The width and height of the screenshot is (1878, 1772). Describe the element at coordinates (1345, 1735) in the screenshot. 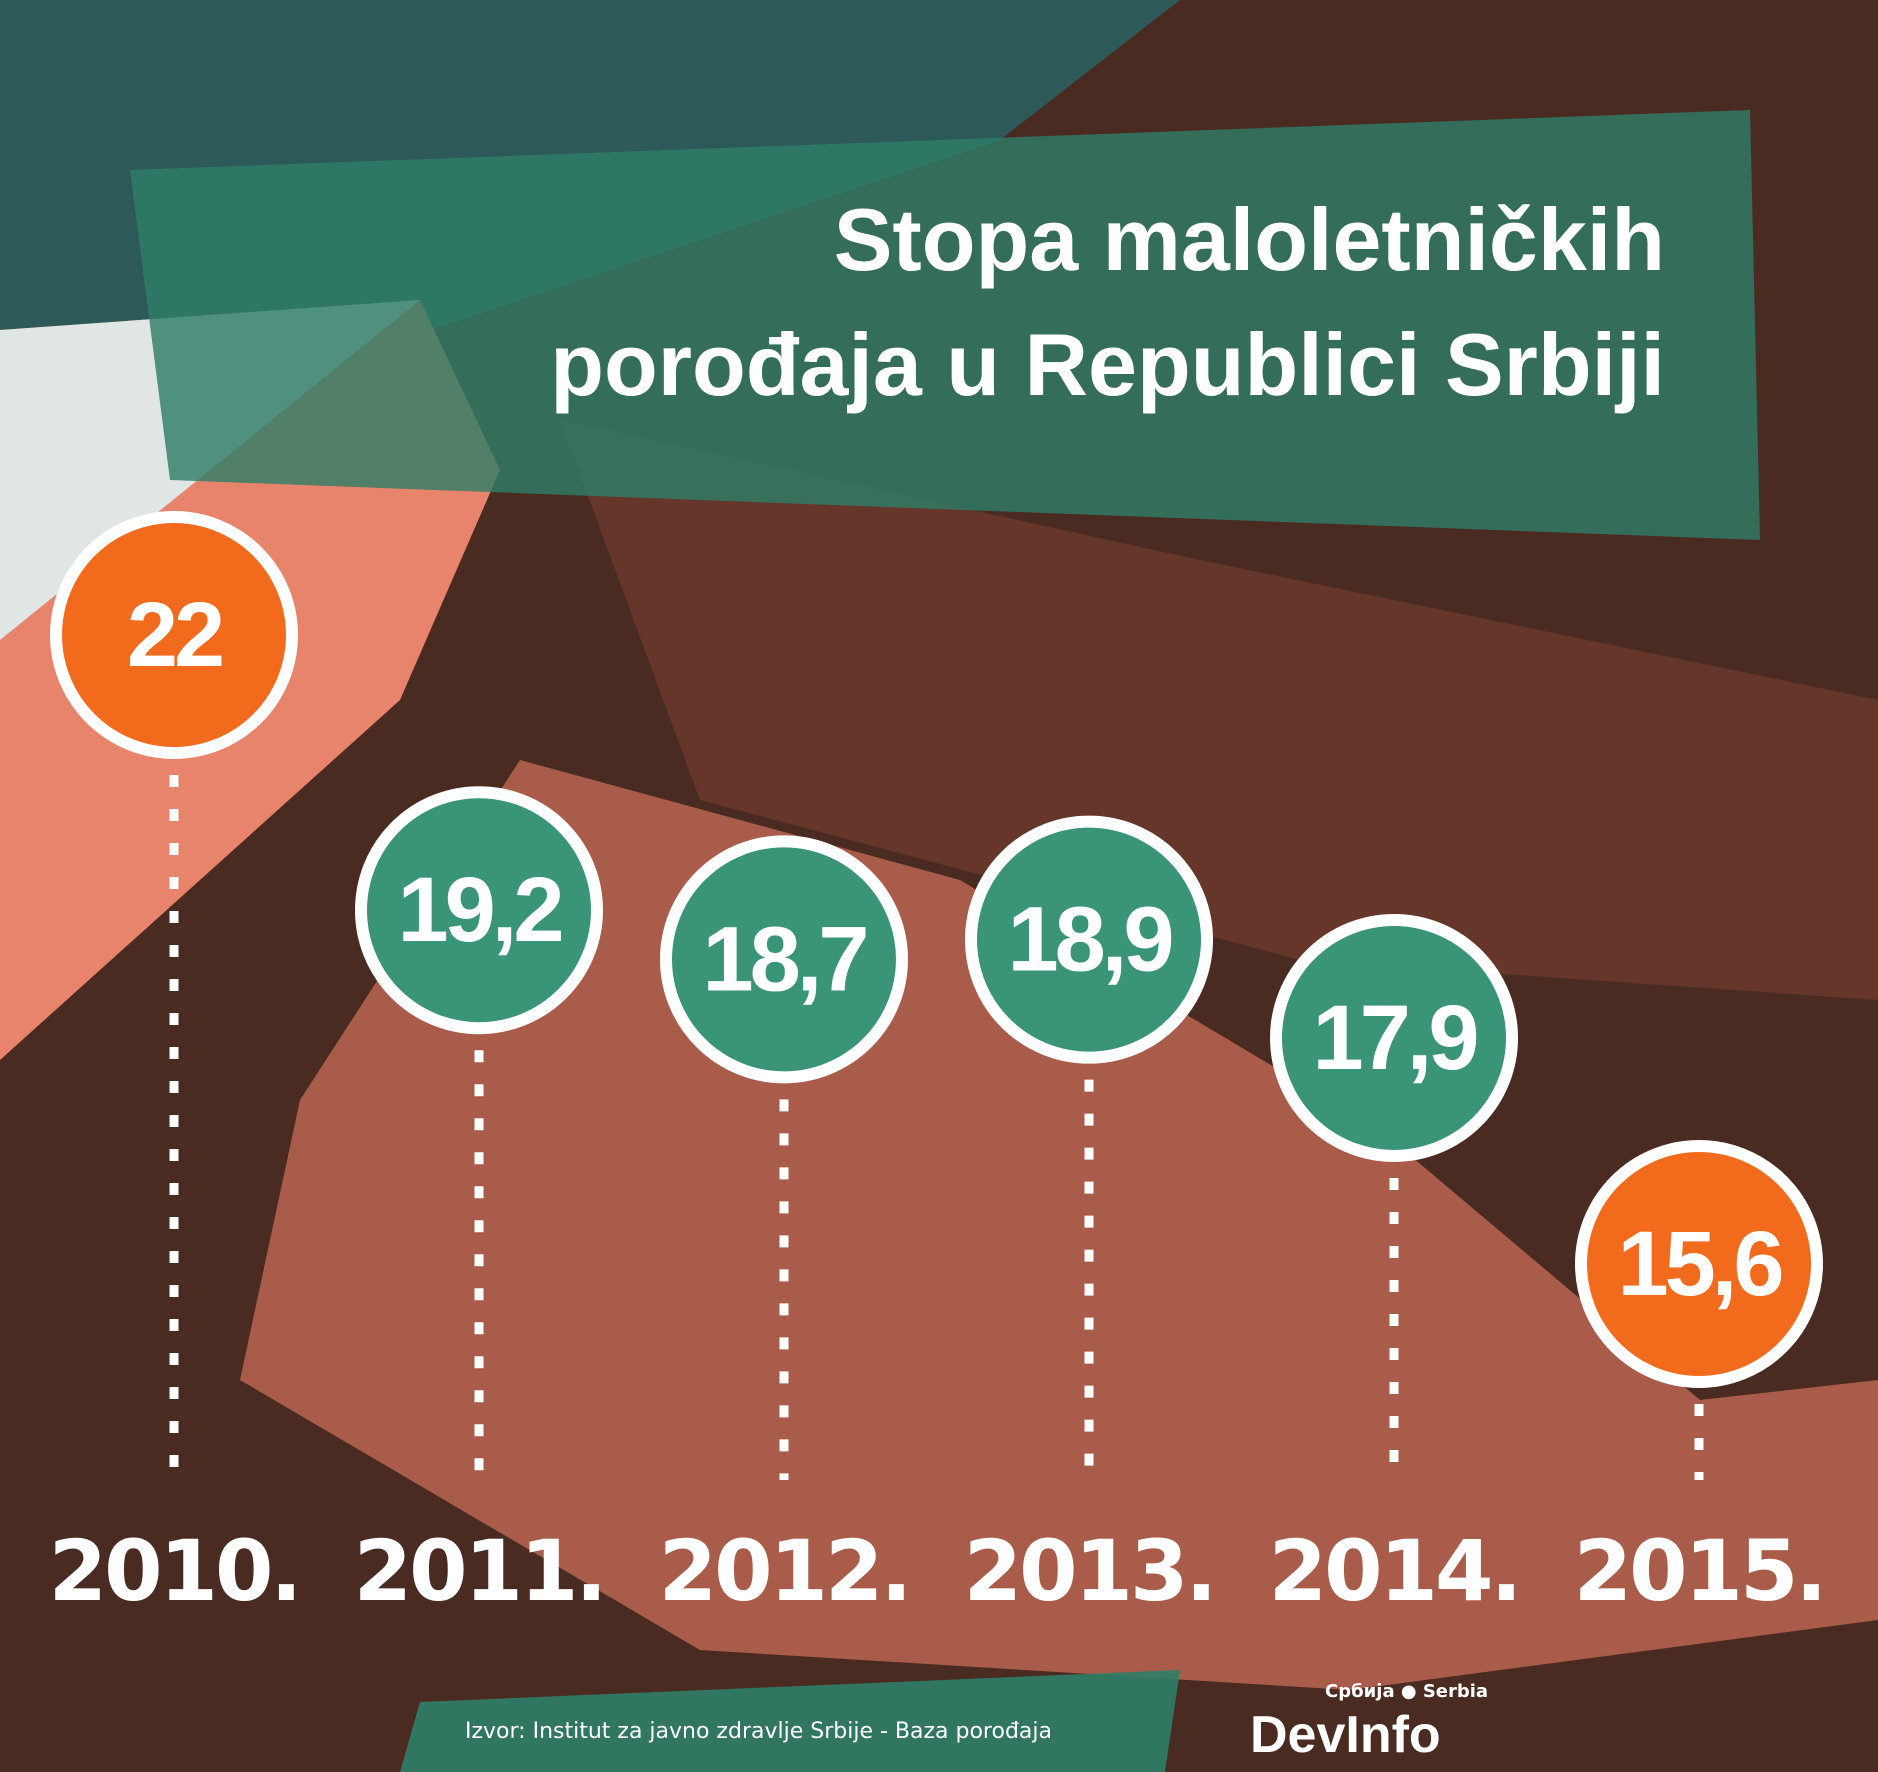

I see `logo: DevInfo` at that location.